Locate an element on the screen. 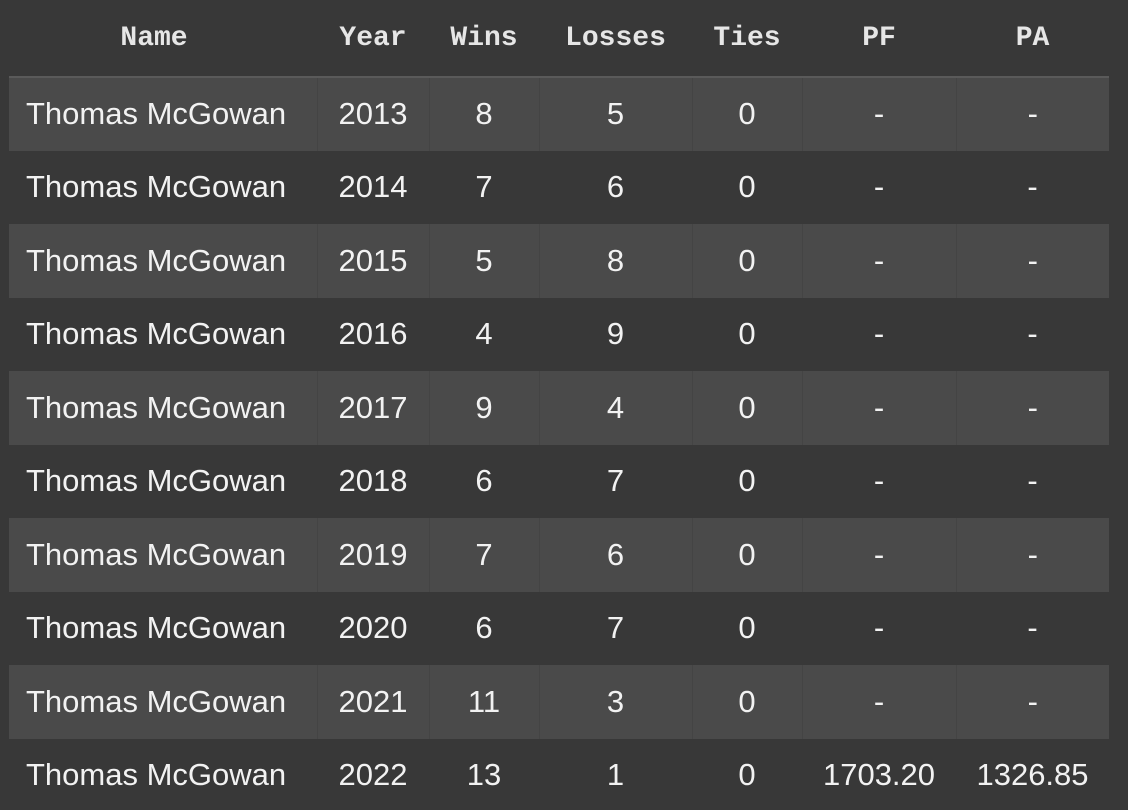 This screenshot has height=810, width=1128. cell-year: 2015 is located at coordinates (372, 261).